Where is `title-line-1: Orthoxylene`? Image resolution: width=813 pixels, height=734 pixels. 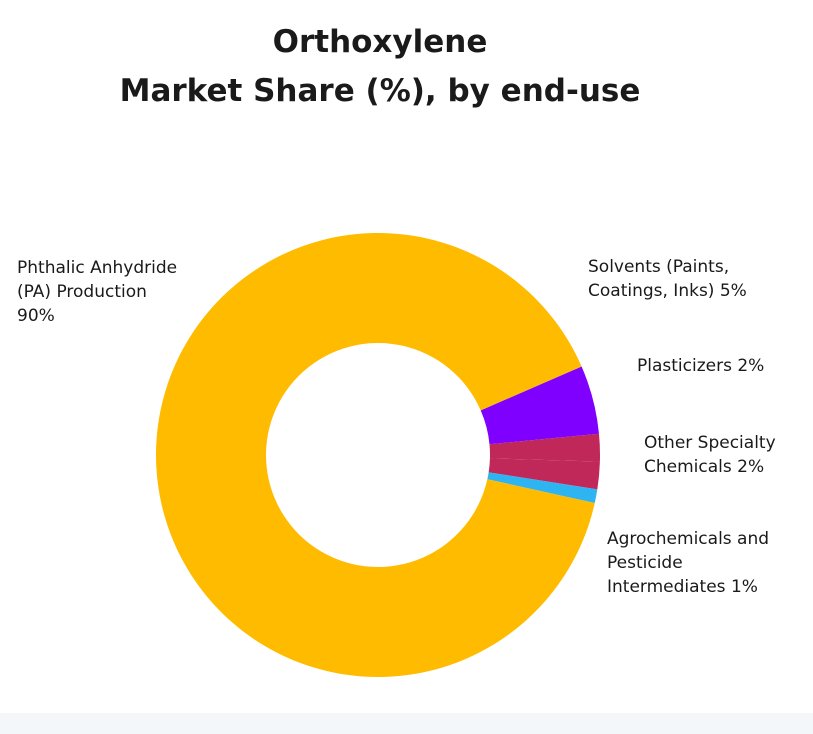 title-line-1: Orthoxylene is located at coordinates (380, 42).